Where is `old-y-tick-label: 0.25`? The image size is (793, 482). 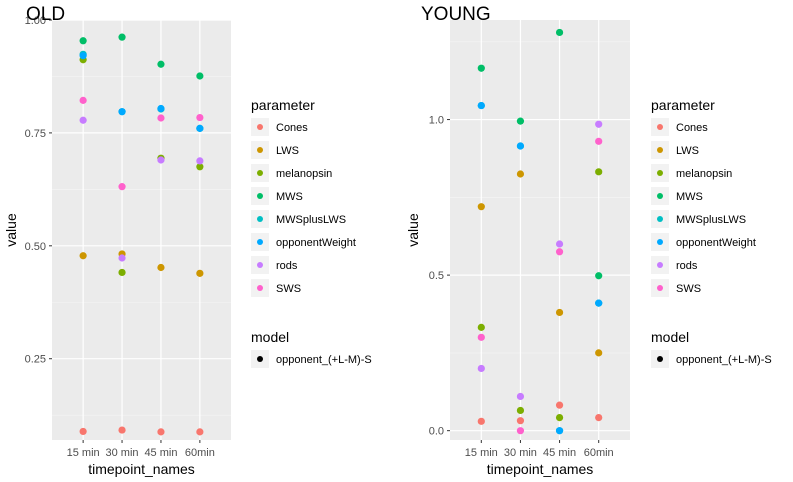 old-y-tick-label: 0.25 is located at coordinates (35, 360).